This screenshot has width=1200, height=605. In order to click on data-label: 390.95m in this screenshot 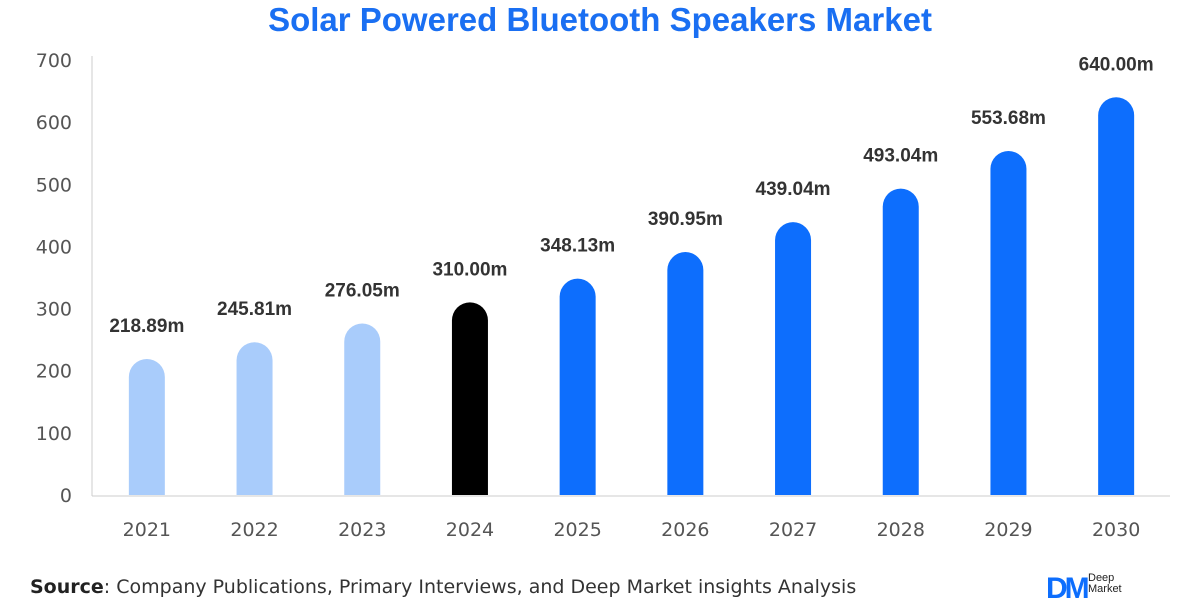, I will do `click(685, 219)`.